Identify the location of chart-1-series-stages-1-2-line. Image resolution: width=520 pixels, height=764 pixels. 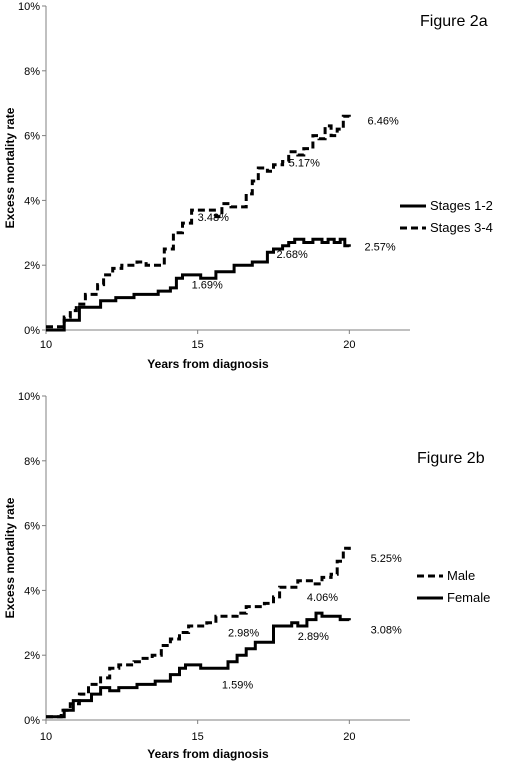
(198, 284).